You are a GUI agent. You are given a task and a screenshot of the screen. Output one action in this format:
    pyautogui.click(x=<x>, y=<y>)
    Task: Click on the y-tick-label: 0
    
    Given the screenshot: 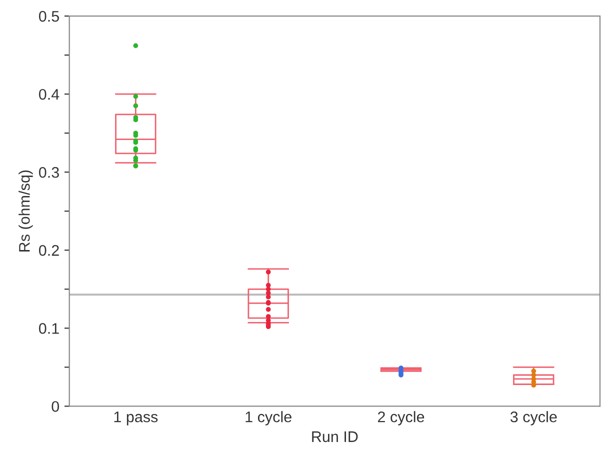 What is the action you would take?
    pyautogui.click(x=56, y=406)
    